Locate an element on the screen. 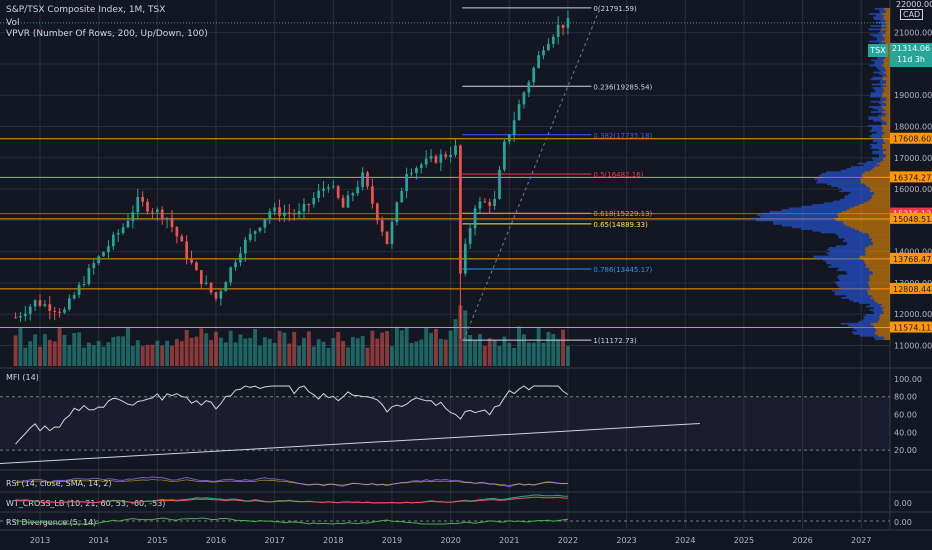  volume-indicator-label: Vol is located at coordinates (13, 23).